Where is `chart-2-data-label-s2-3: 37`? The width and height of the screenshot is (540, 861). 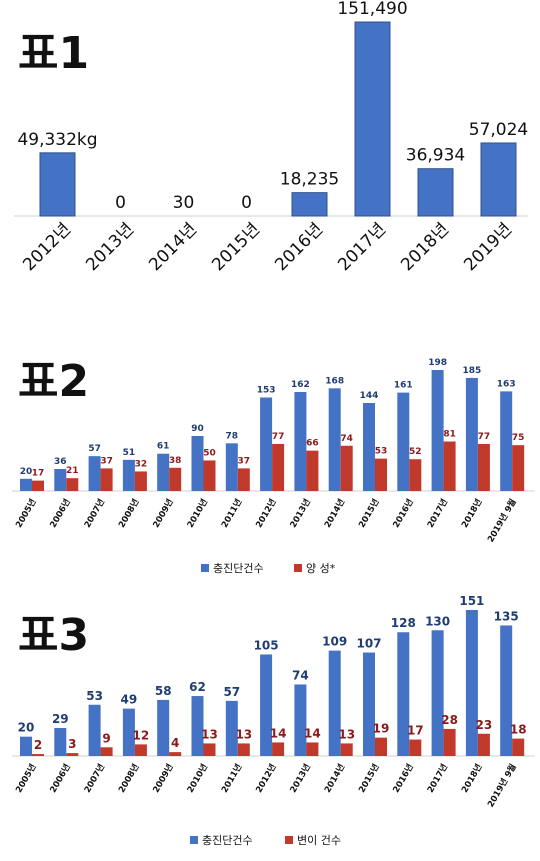
chart-2-data-label-s2-3: 37 is located at coordinates (106, 461).